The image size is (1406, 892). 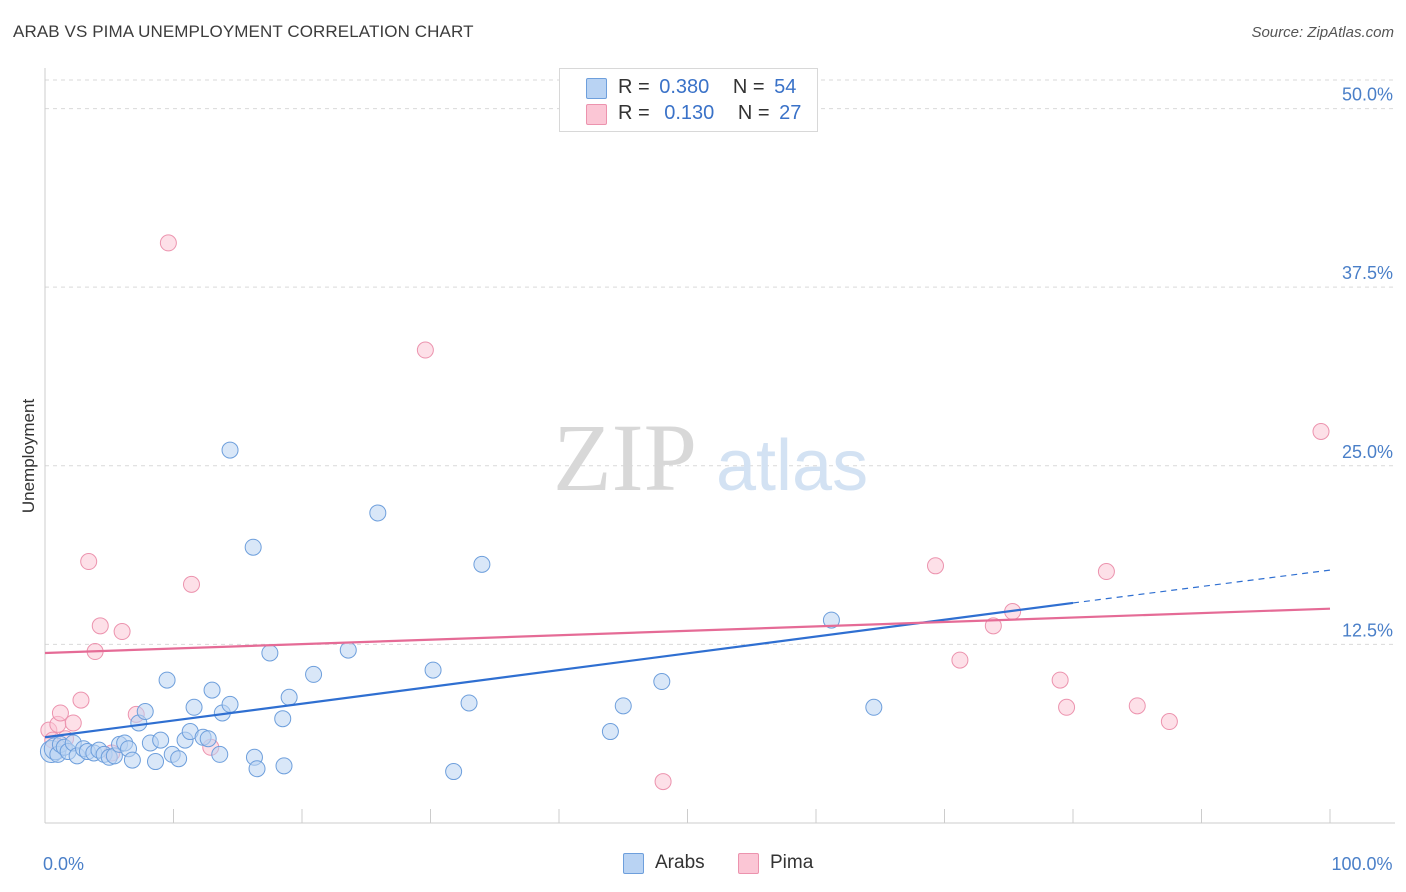 I want to click on legend-r-value-arabs: 0.380, so click(x=684, y=87).